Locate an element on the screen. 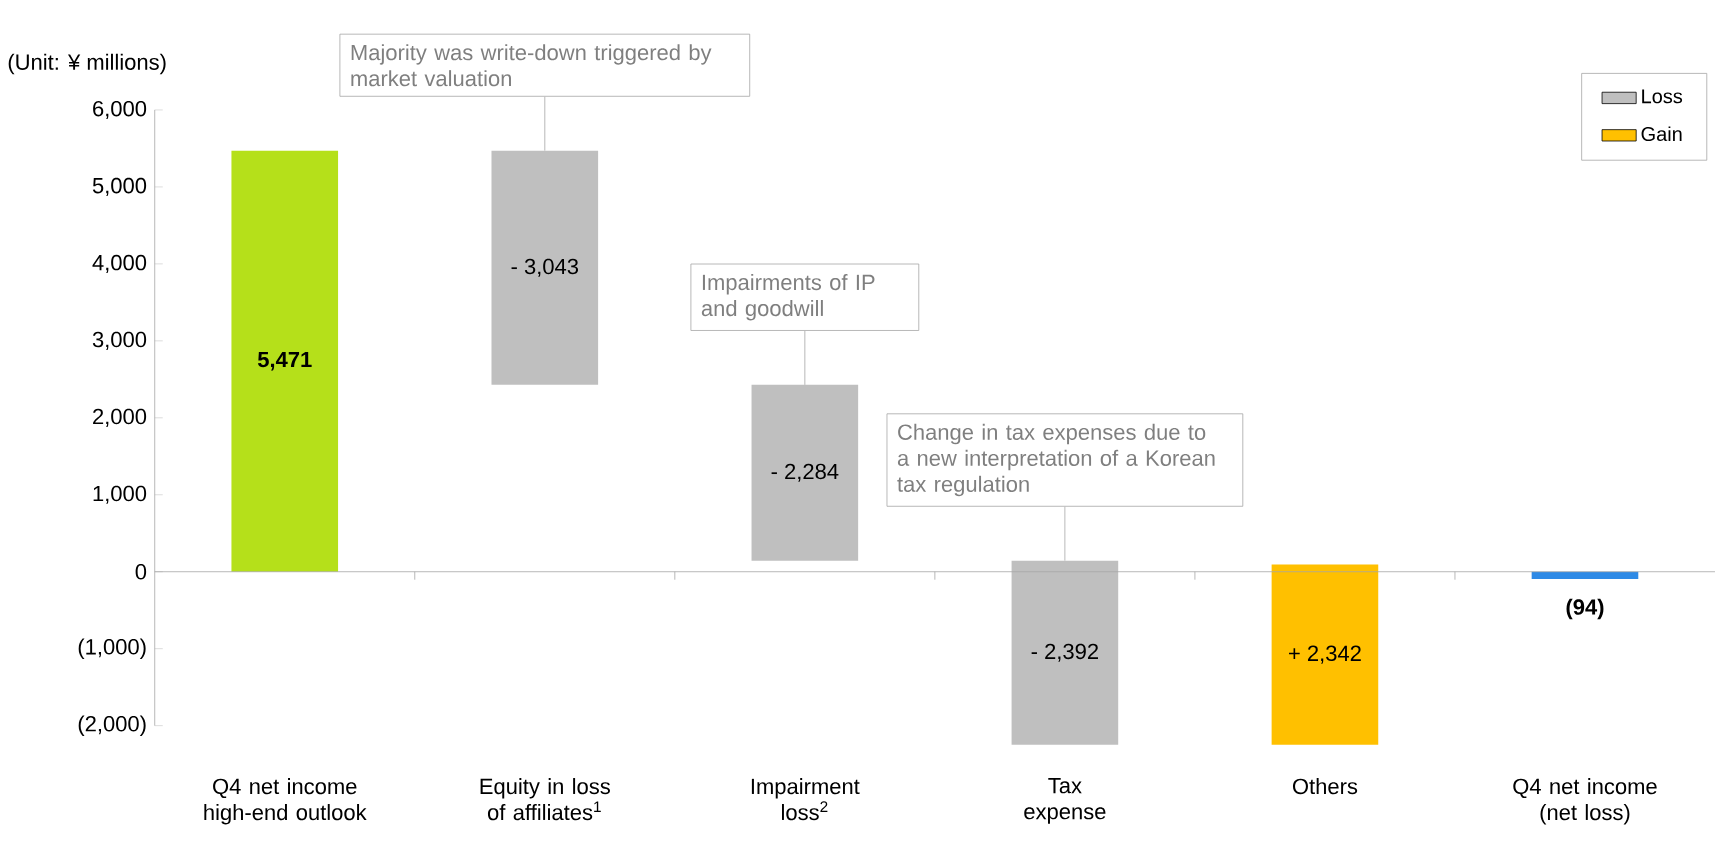  y-tick-label: 0 is located at coordinates (141, 572).